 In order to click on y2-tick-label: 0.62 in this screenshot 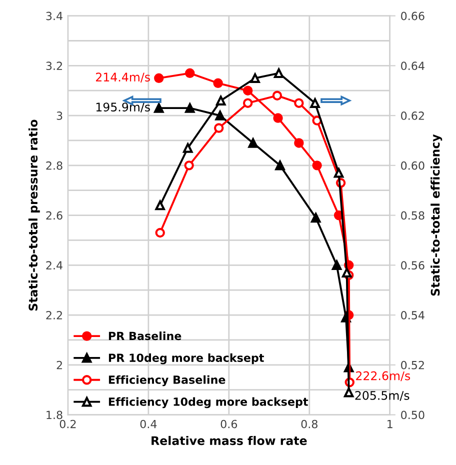, I will do `click(412, 116)`.